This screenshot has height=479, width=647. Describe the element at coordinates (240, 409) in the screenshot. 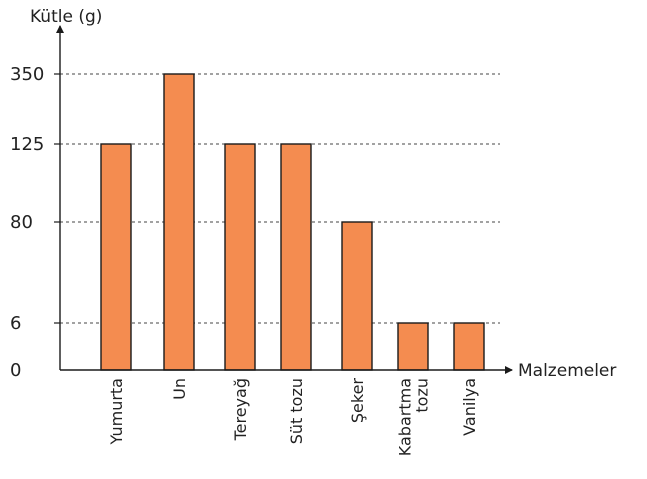

I see `x-category-label-3: Tereyağ` at that location.